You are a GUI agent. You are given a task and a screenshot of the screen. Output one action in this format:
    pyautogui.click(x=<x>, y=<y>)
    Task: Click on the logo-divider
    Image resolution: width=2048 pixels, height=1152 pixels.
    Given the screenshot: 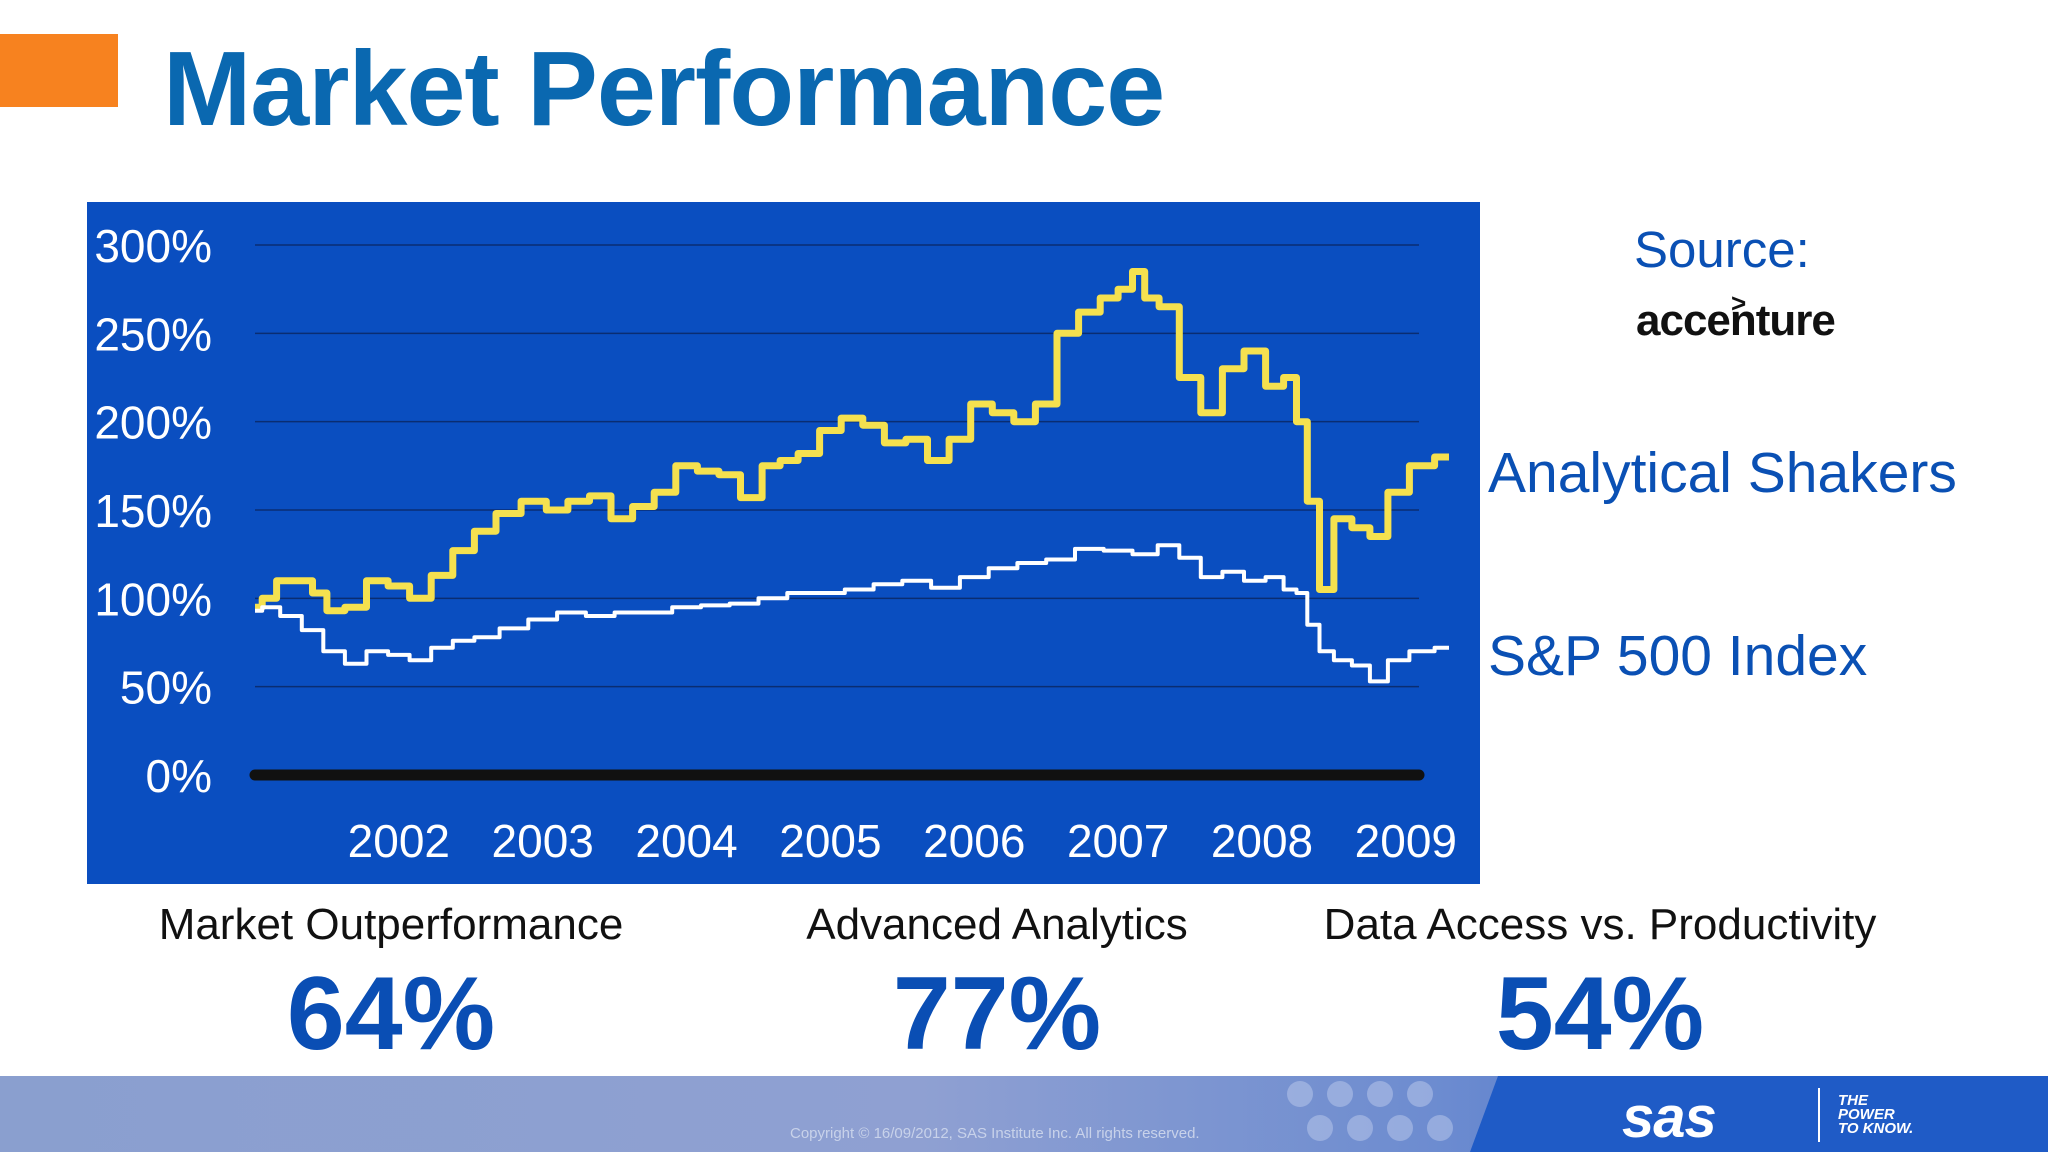 What is the action you would take?
    pyautogui.click(x=1819, y=1115)
    